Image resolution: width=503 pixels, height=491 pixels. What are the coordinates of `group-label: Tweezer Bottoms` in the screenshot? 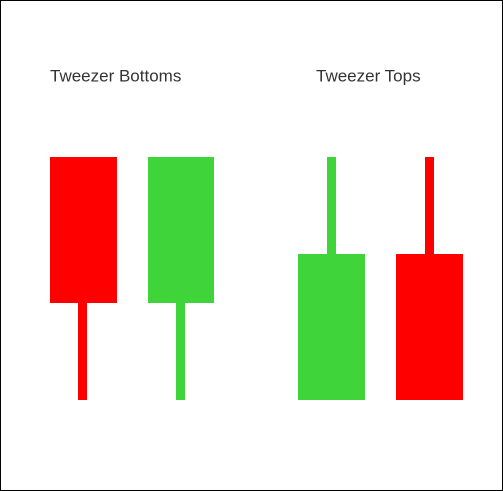 It's located at (115, 75).